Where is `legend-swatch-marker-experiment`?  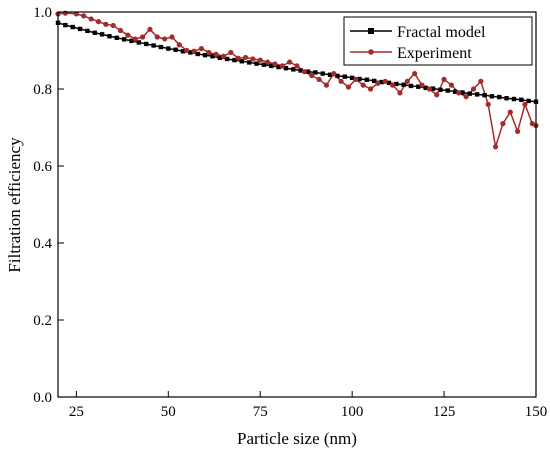 legend-swatch-marker-experiment is located at coordinates (371, 52).